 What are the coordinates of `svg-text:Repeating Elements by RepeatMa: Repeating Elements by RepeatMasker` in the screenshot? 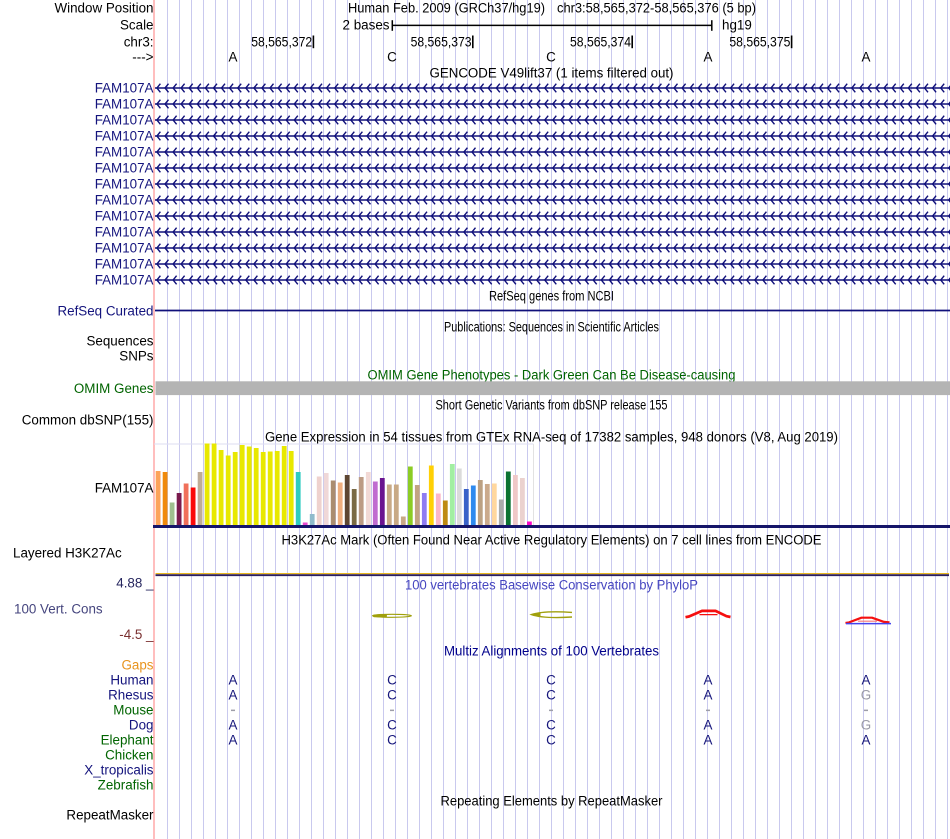 It's located at (552, 801).